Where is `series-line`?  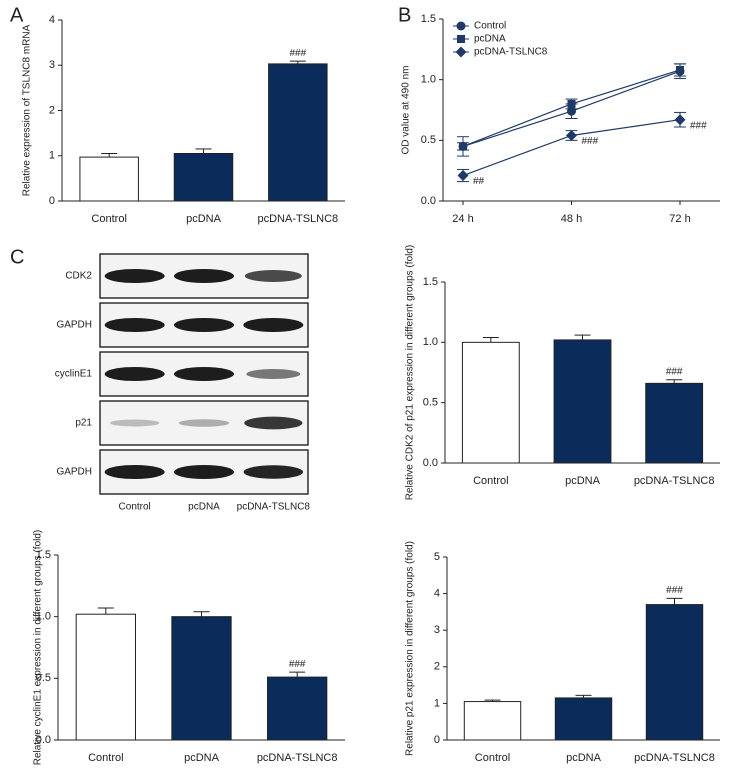 series-line is located at coordinates (571, 148).